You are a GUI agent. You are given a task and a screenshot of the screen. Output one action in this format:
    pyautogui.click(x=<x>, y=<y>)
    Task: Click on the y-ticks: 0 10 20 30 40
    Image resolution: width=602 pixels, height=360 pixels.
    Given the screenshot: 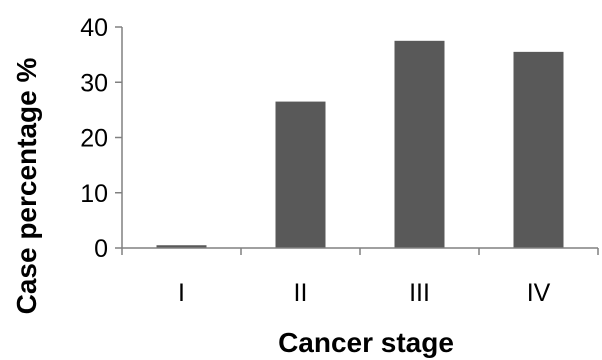 What is the action you would take?
    pyautogui.click(x=101, y=138)
    